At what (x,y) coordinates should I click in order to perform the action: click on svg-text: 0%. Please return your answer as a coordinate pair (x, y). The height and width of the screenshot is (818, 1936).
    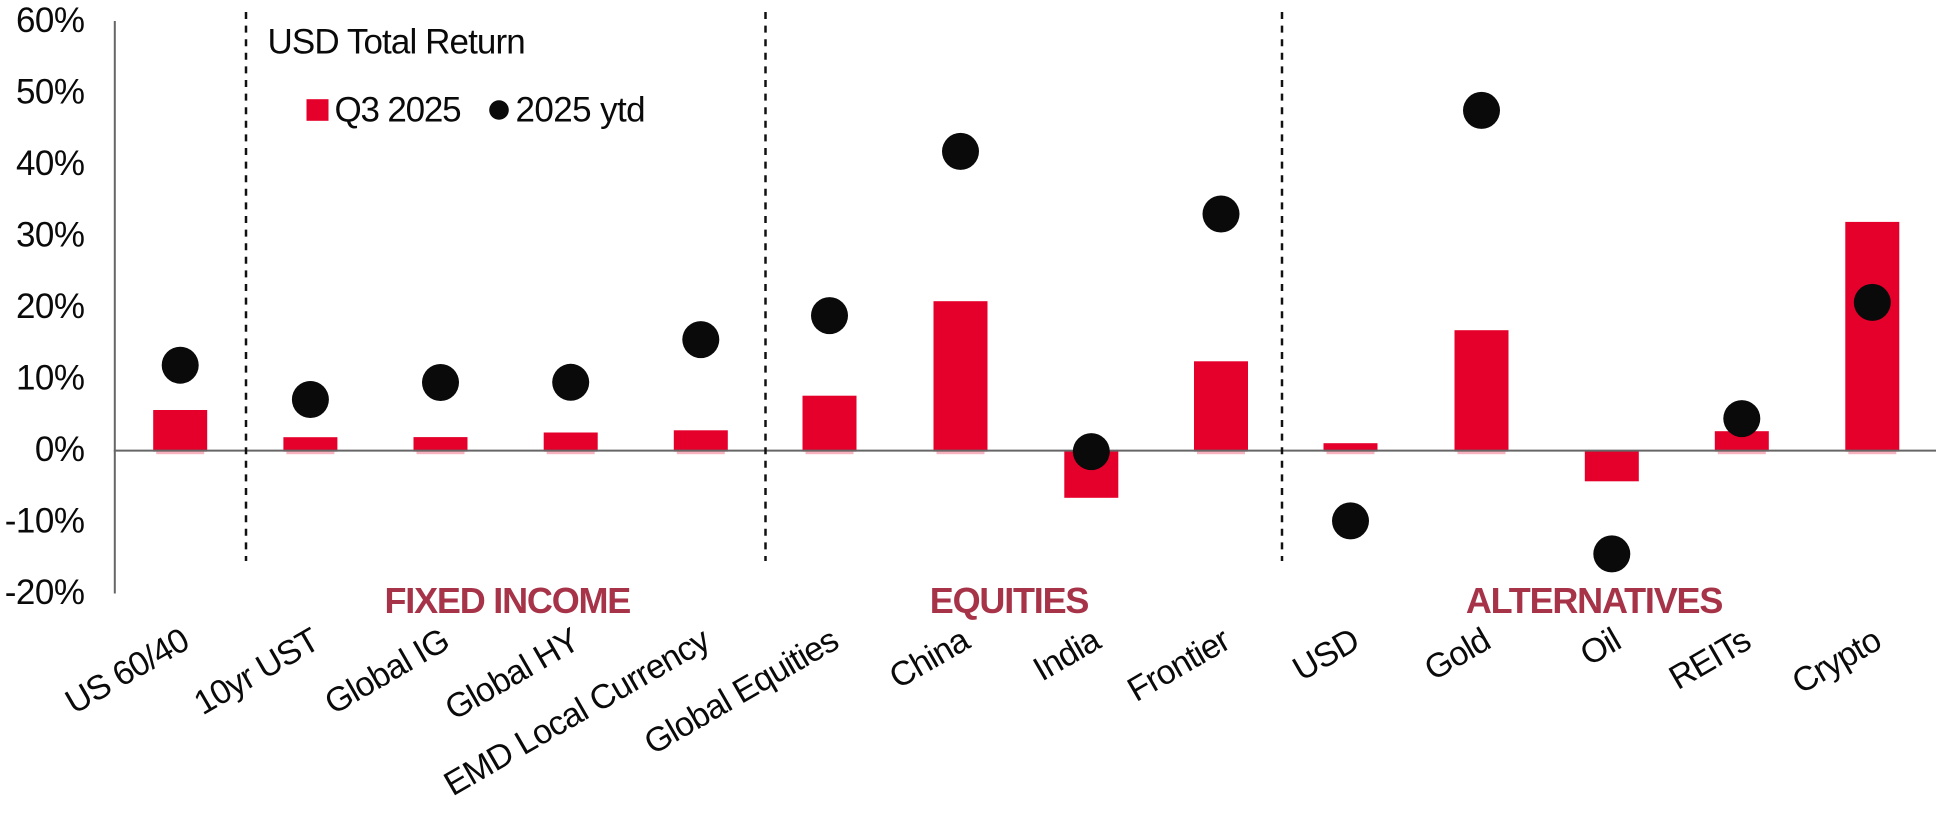
    Looking at the image, I should click on (60, 449).